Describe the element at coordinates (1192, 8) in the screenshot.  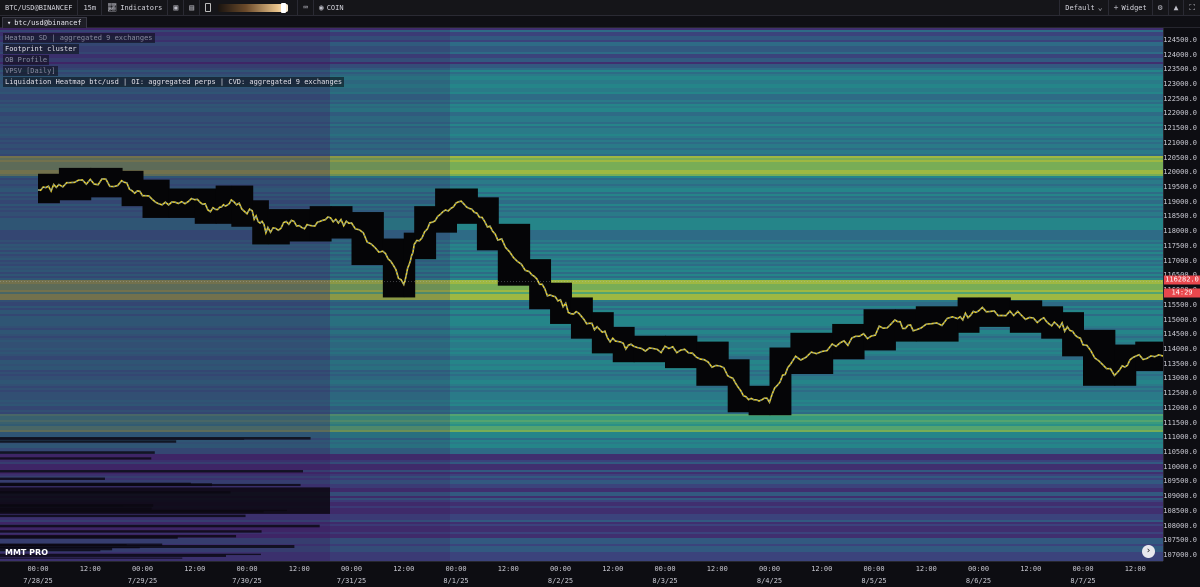
I see `fullscreen-button: ⛶` at that location.